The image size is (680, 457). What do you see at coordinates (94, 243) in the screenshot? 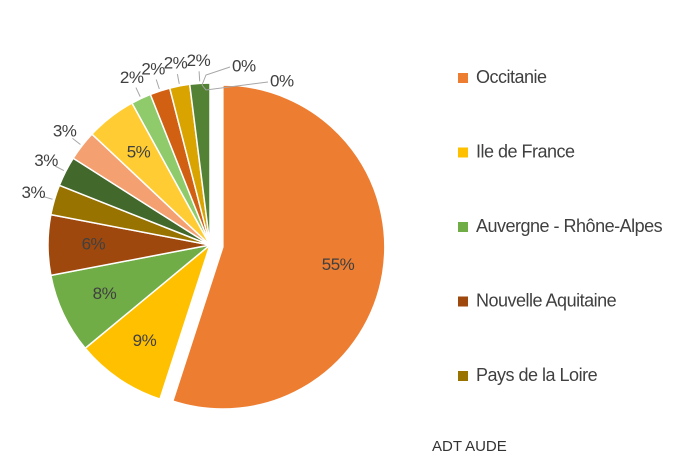
I see `data-label: 6%` at bounding box center [94, 243].